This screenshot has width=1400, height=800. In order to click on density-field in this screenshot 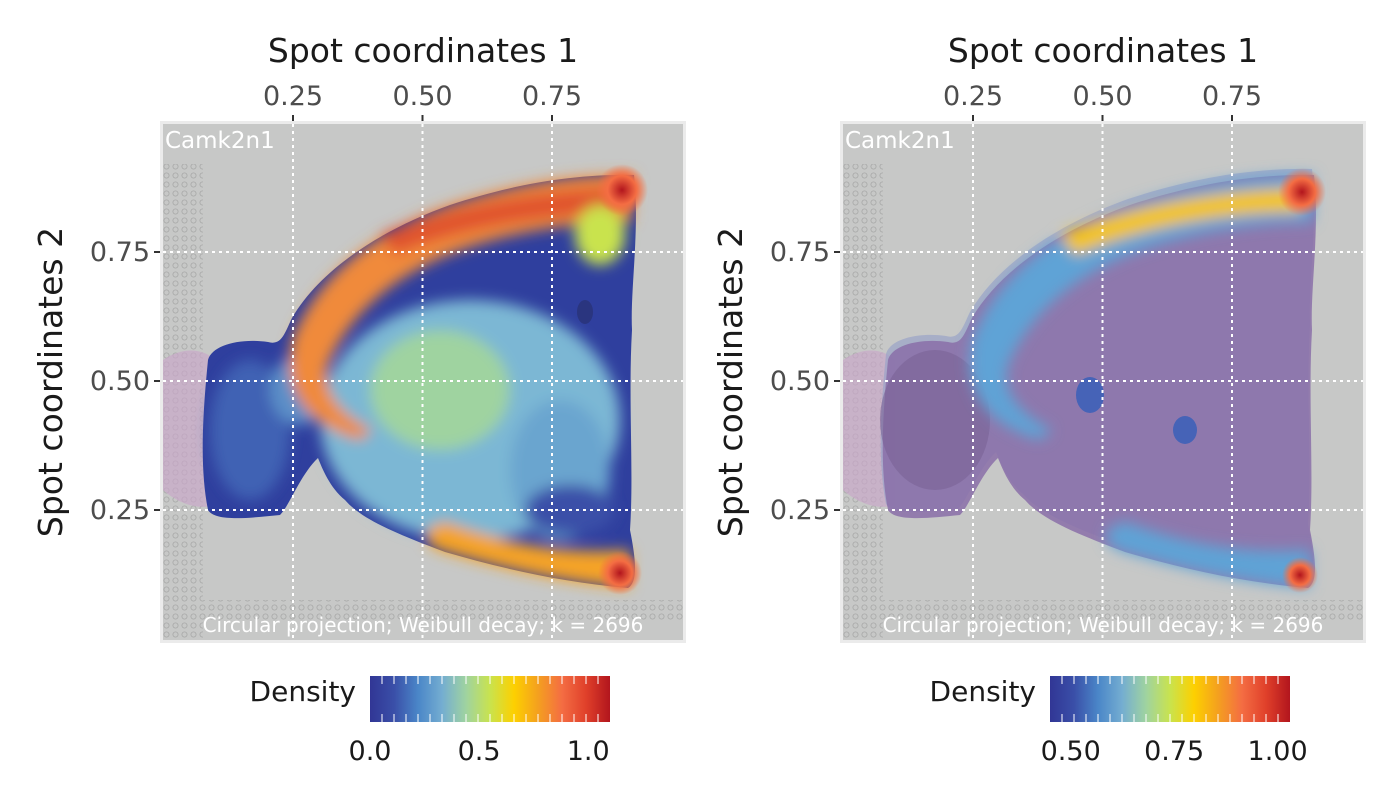, I will do `click(1141, 381)`.